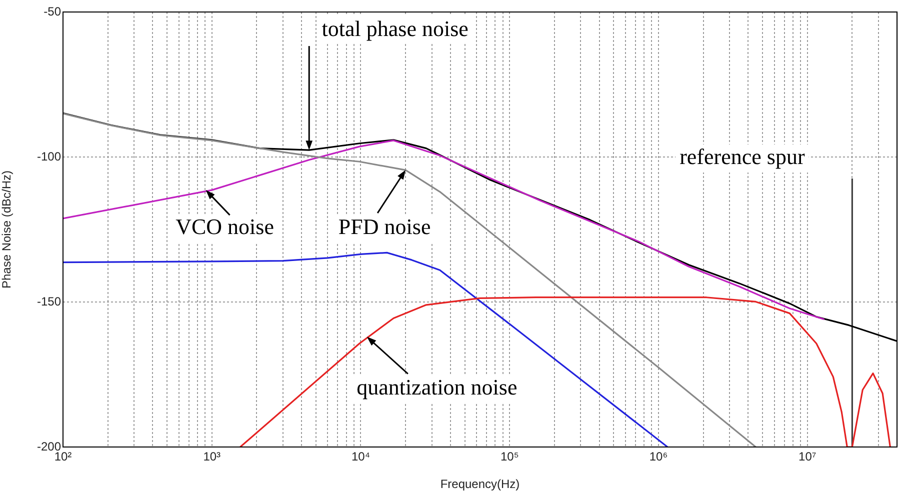 Image resolution: width=898 pixels, height=492 pixels. Describe the element at coordinates (384, 226) in the screenshot. I see `annotation: PFD noise` at that location.